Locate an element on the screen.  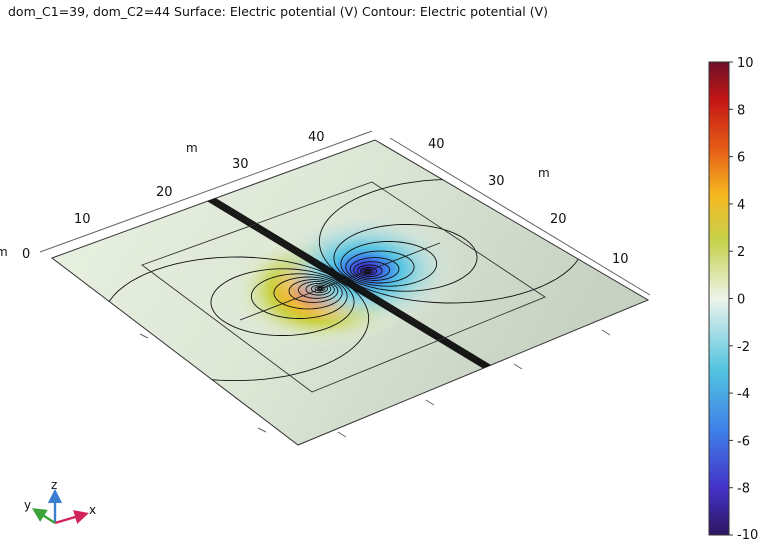
colorbar-tick-label: -8 is located at coordinates (743, 489).